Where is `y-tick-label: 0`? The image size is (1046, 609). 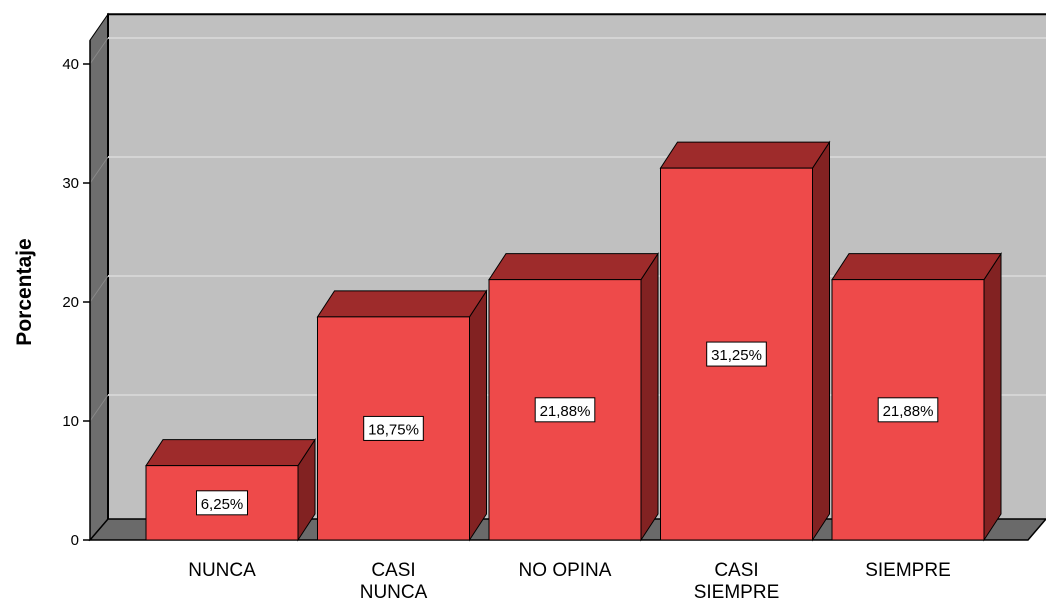 y-tick-label: 0 is located at coordinates (75, 540).